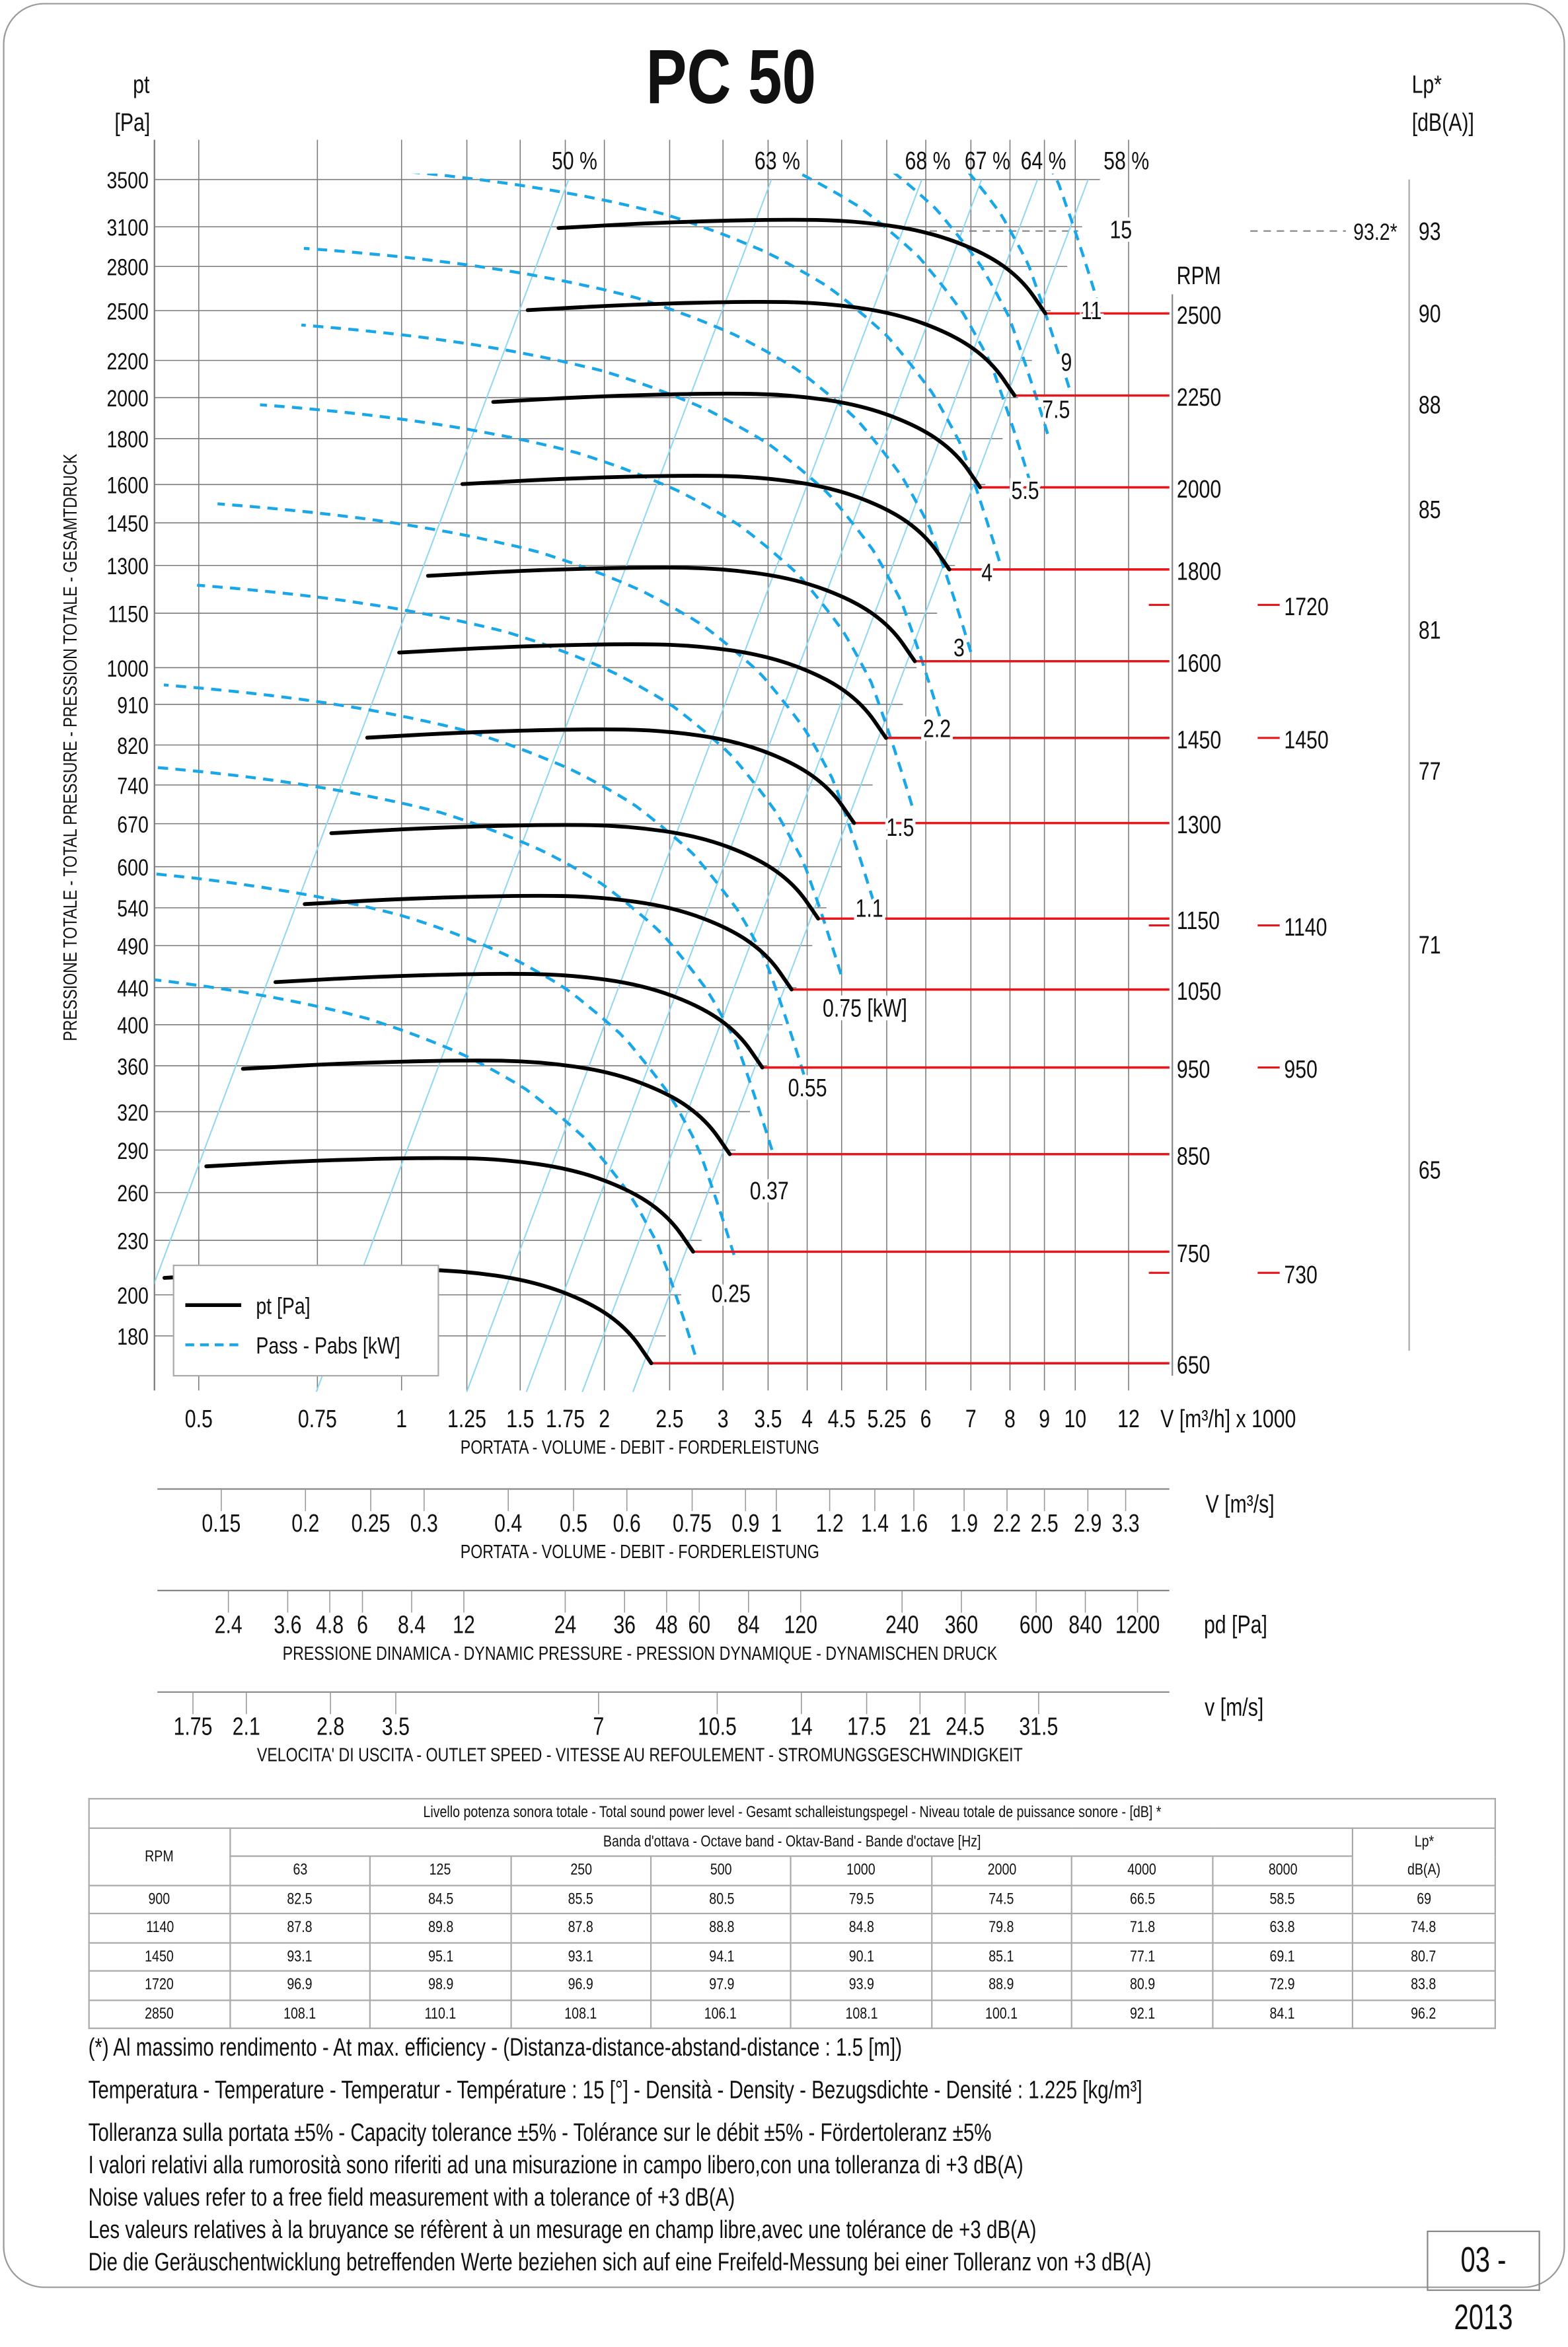 This screenshot has width=1568, height=2347. What do you see at coordinates (300, 1985) in the screenshot?
I see `sound-level-cell: 96.9` at bounding box center [300, 1985].